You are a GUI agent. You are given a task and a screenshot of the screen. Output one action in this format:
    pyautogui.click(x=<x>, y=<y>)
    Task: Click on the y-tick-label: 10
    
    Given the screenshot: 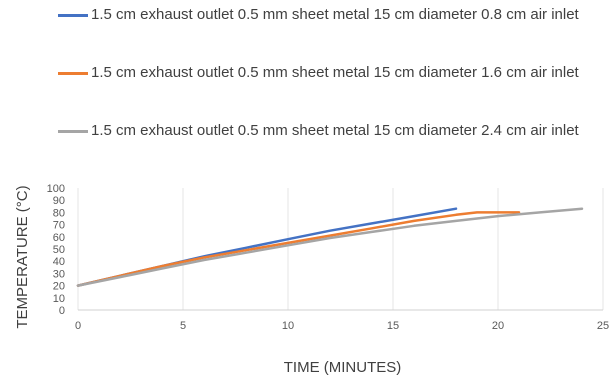 What is the action you would take?
    pyautogui.click(x=59, y=299)
    